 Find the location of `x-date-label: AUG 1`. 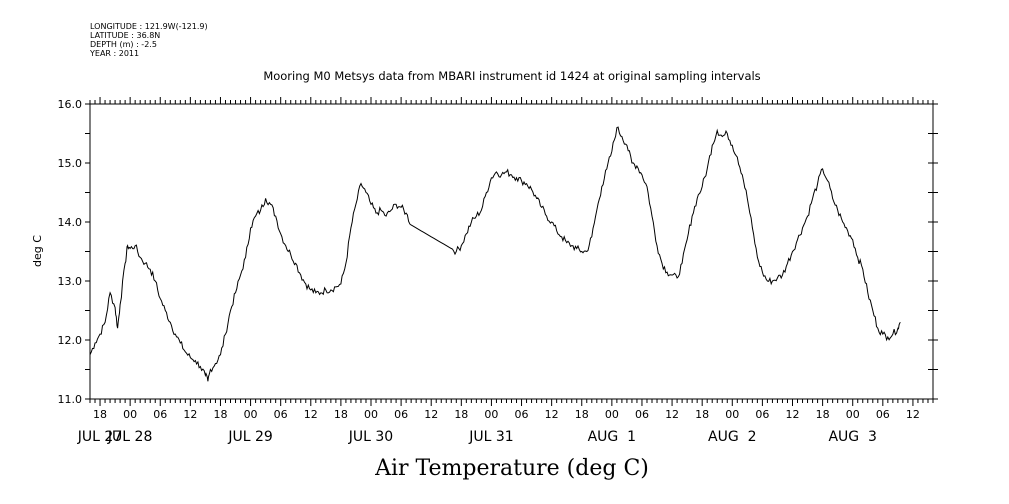

x-date-label: AUG 1 is located at coordinates (612, 437).